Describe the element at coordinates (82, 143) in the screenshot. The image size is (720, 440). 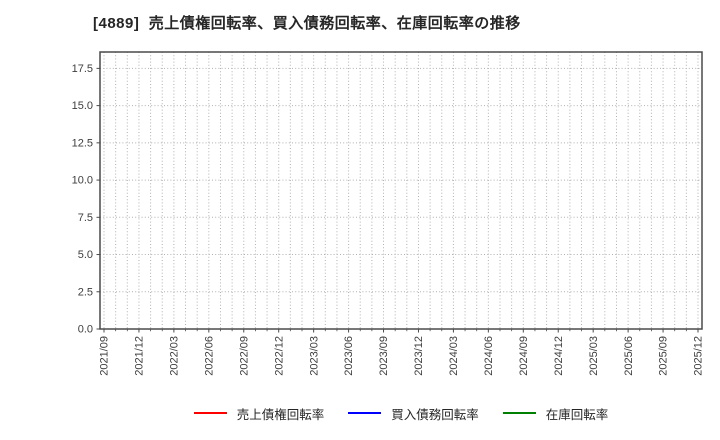
I see `y-tick-label: 12.5` at that location.